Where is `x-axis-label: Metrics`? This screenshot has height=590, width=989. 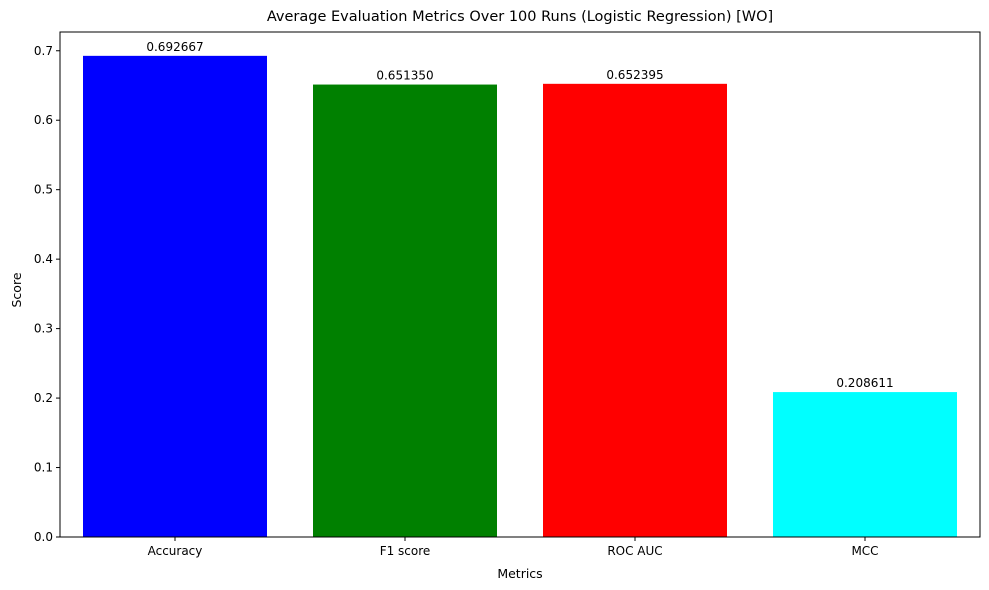 x-axis-label: Metrics is located at coordinates (519, 573).